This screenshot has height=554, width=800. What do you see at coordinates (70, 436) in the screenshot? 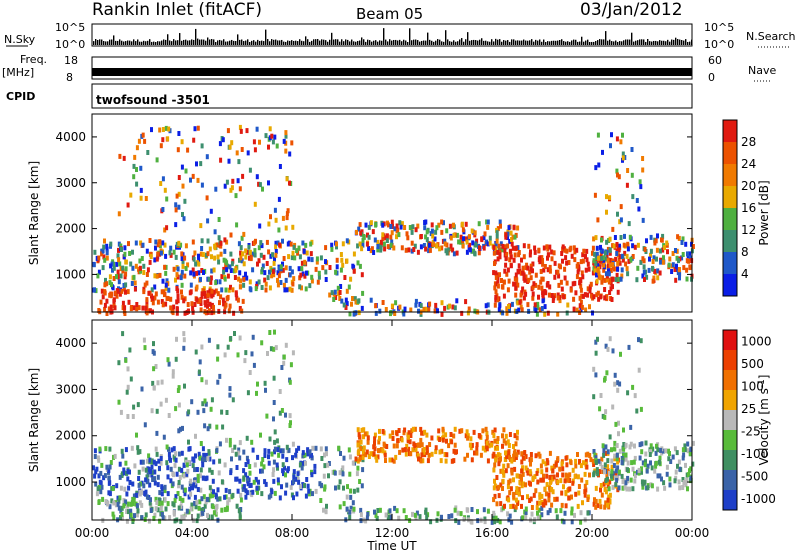
I see `ytick-label: 2000` at bounding box center [70, 436].